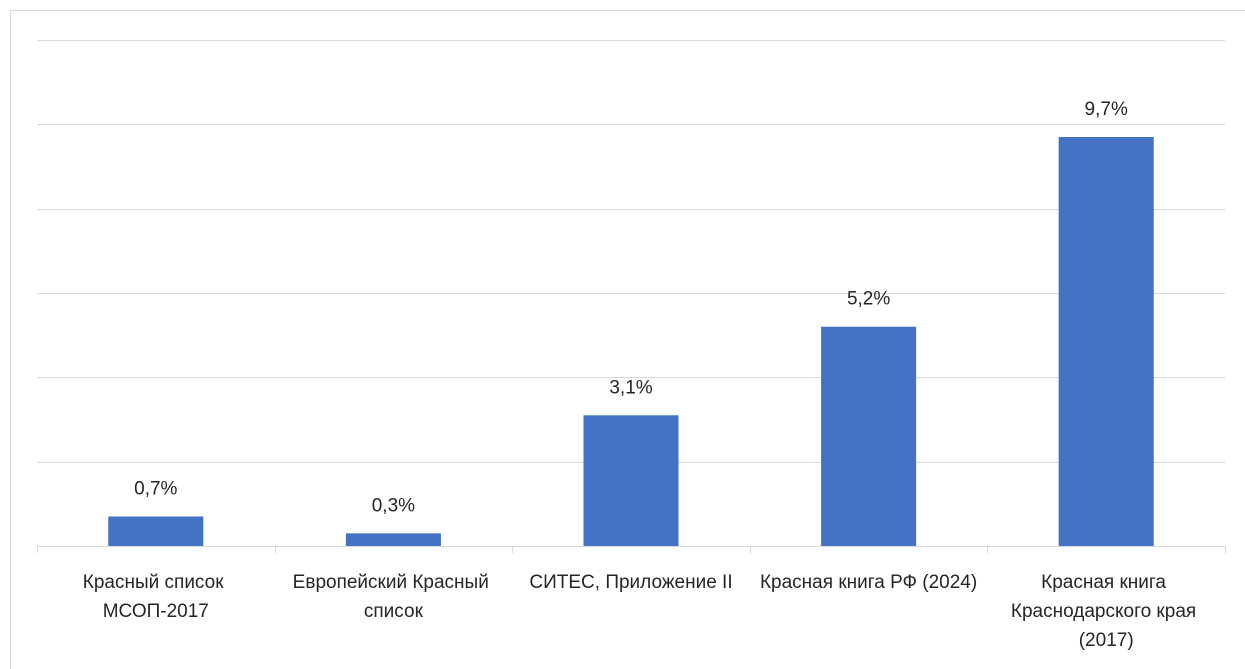 This screenshot has width=1245, height=669. What do you see at coordinates (630, 582) in the screenshot?
I see `x-tick-label: СИТЕС, Приложение II` at bounding box center [630, 582].